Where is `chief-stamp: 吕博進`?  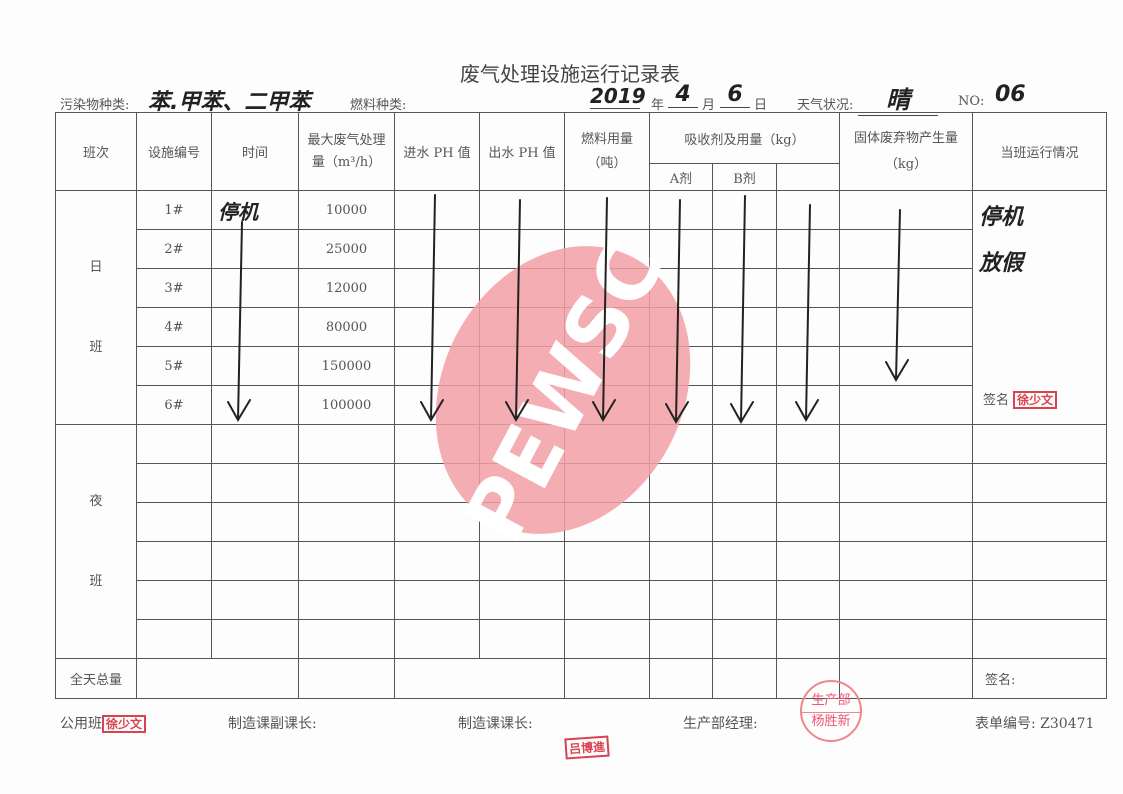 chief-stamp: 吕博進 is located at coordinates (587, 747).